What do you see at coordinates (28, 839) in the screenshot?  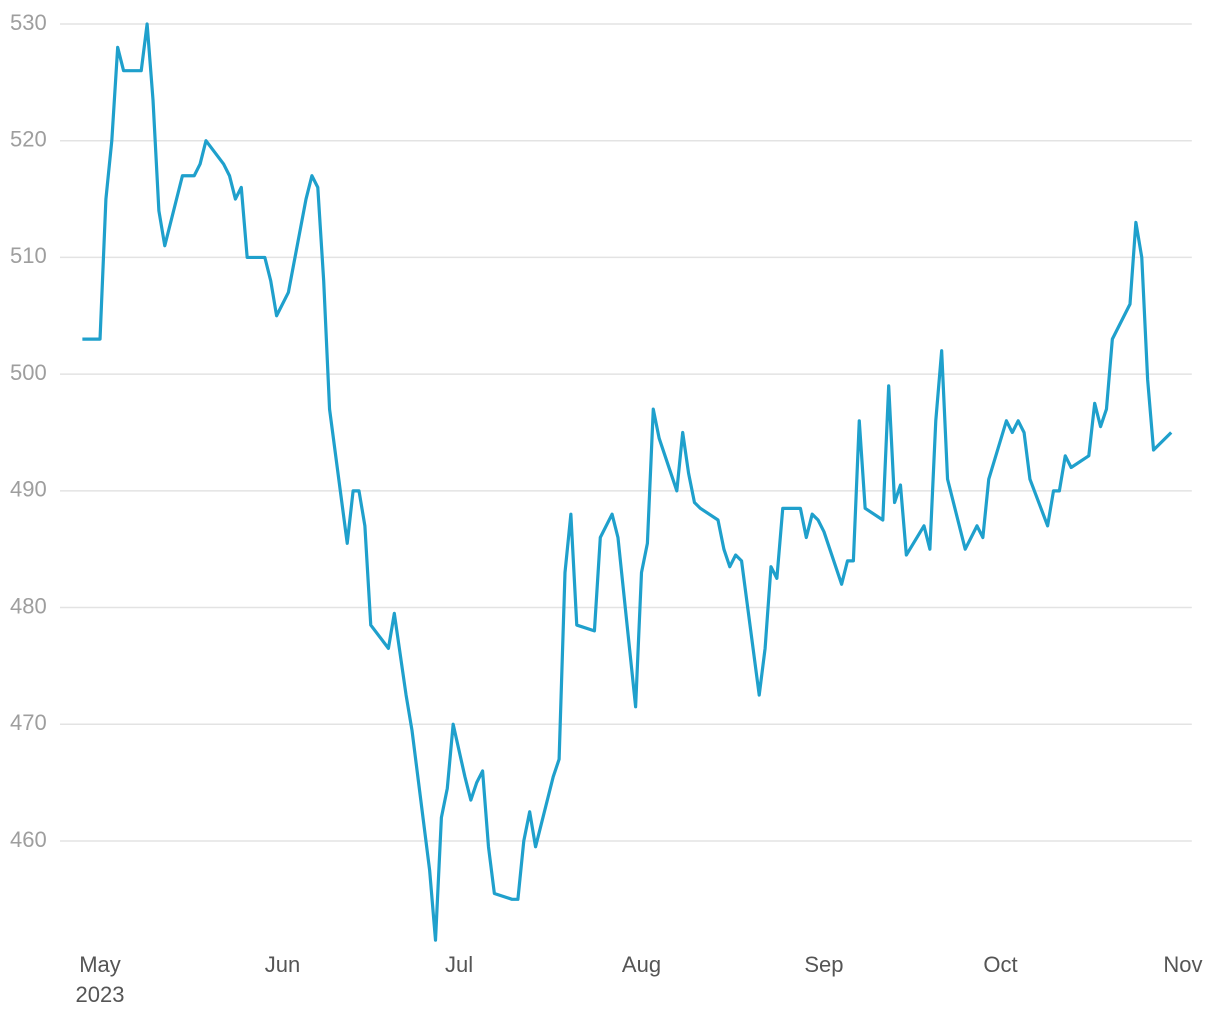 I see `y-tick-label: 460` at bounding box center [28, 839].